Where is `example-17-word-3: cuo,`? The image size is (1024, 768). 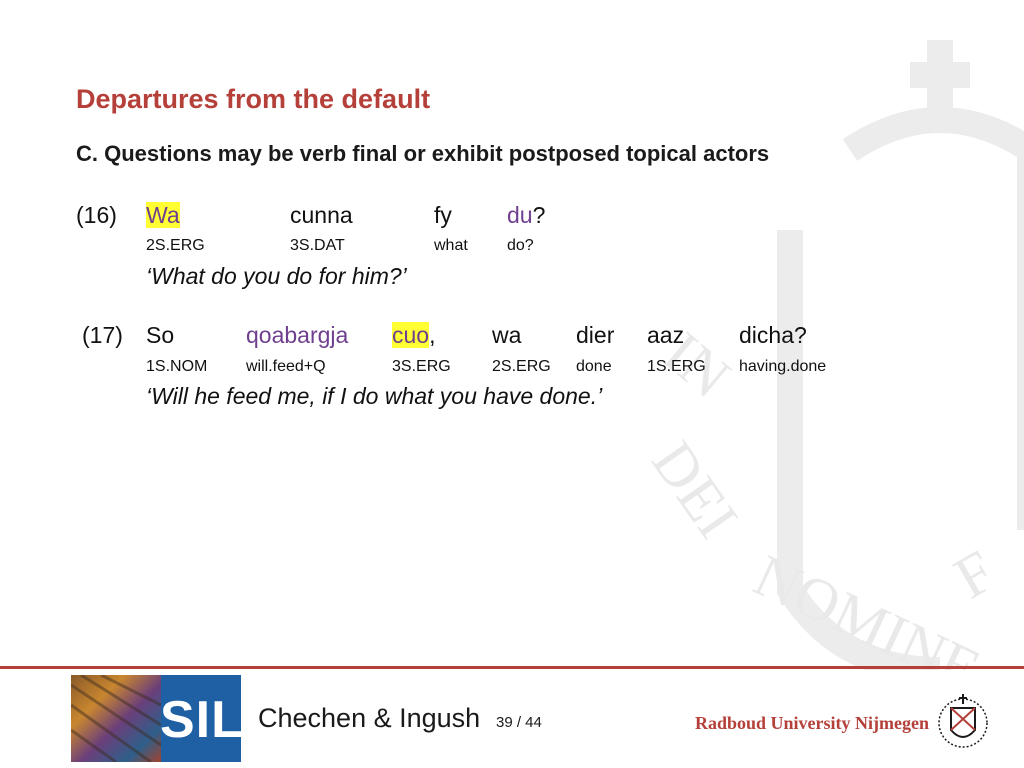 example-17-word-3: cuo, is located at coordinates (414, 335).